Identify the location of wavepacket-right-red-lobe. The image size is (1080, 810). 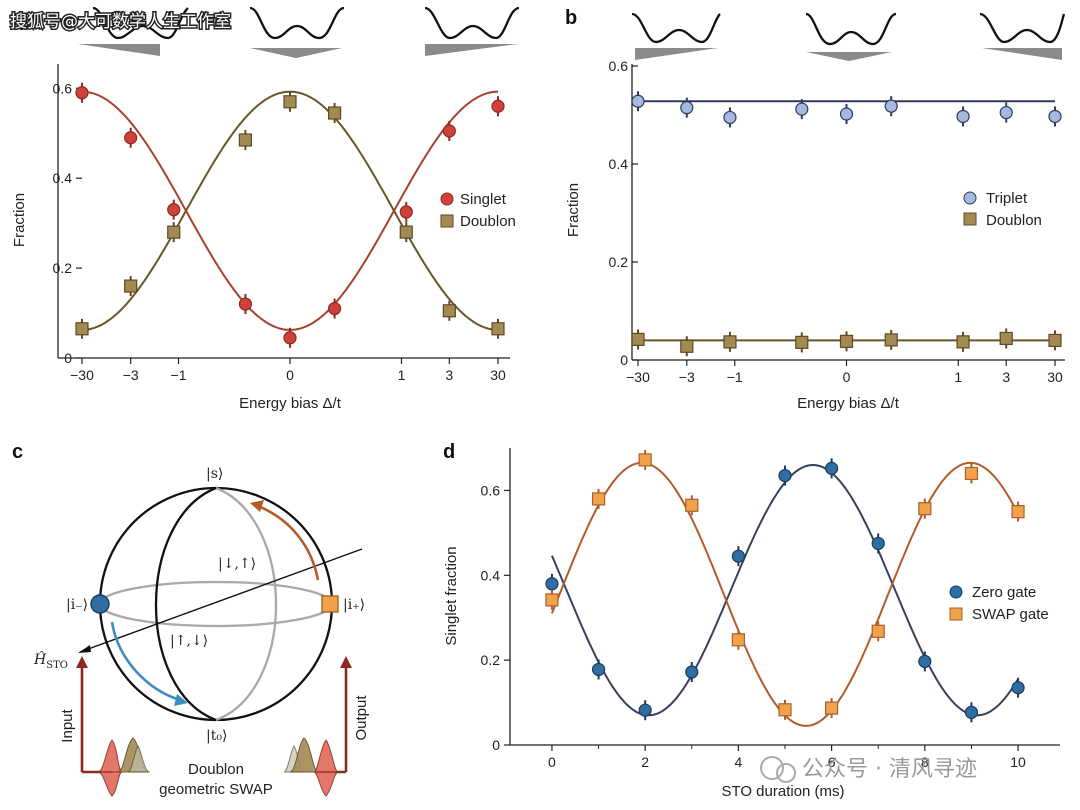
(326, 784).